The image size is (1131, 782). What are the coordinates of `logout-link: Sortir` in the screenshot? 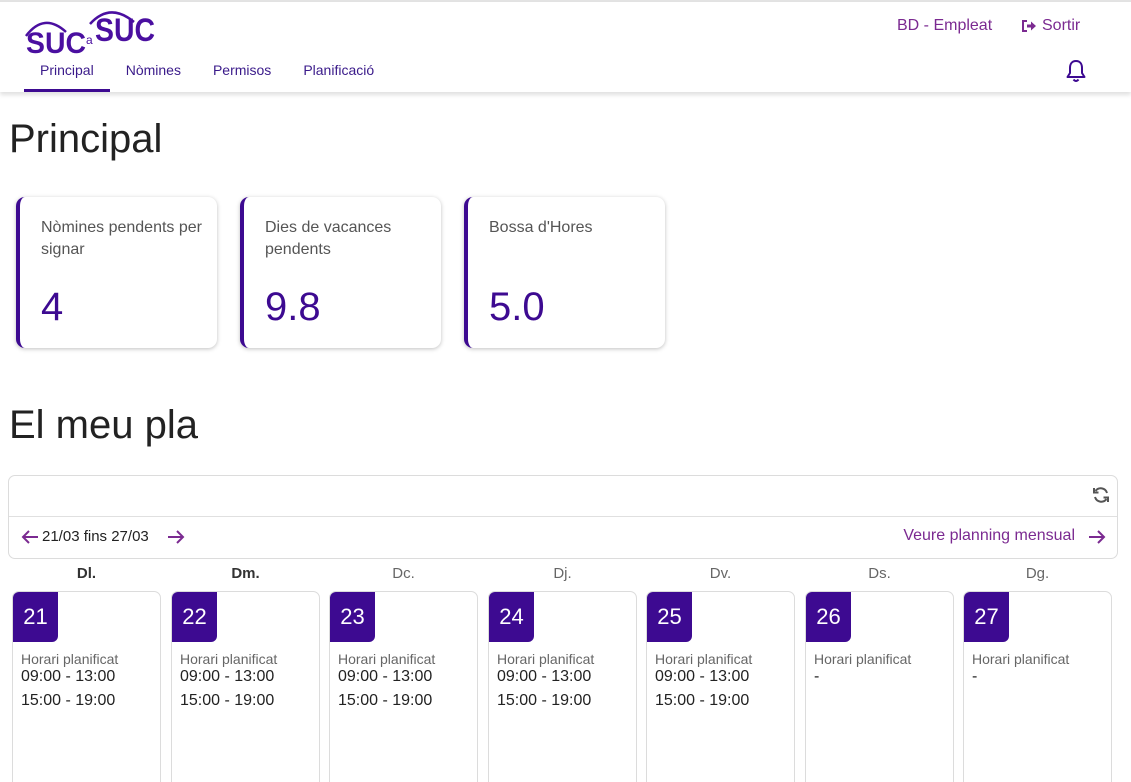 It's located at (1050, 26).